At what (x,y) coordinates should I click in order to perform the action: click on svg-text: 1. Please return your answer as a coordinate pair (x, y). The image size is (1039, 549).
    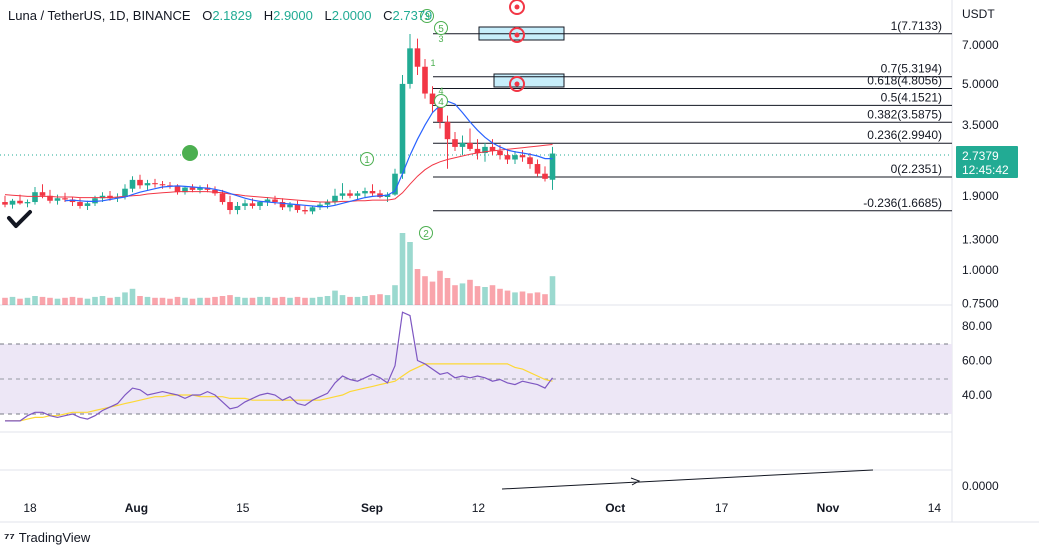
    Looking at the image, I should click on (367, 160).